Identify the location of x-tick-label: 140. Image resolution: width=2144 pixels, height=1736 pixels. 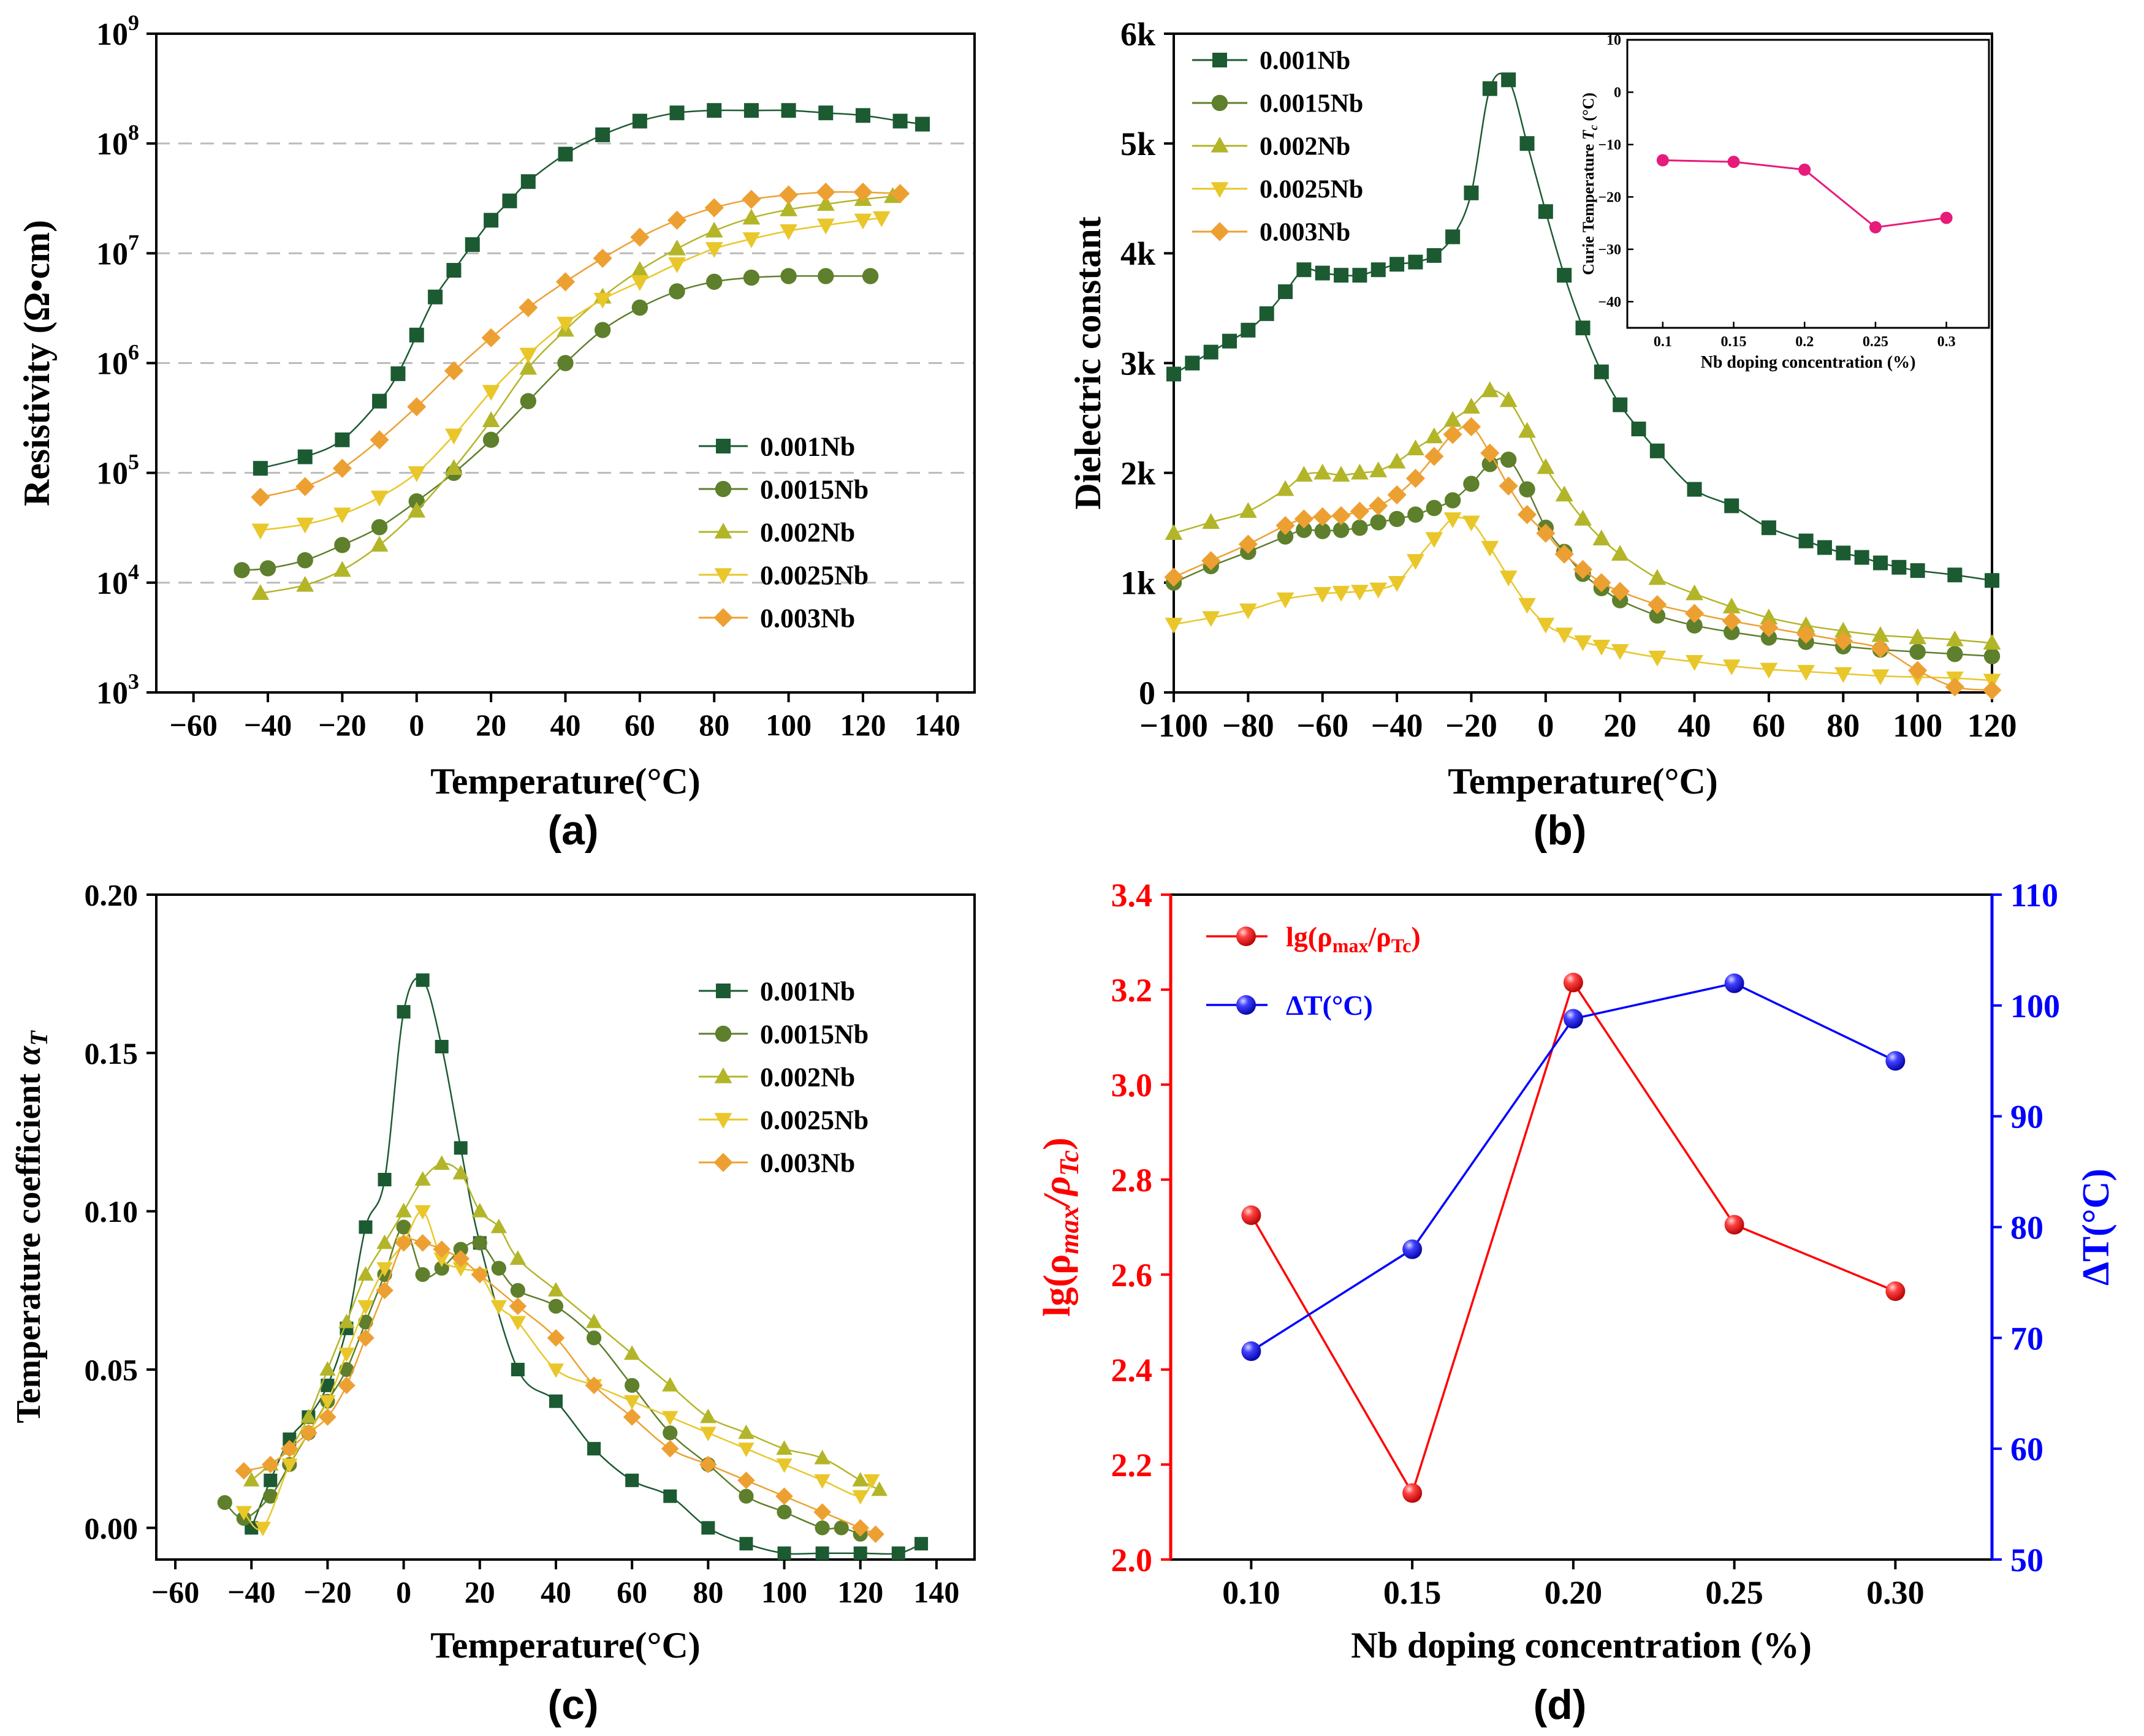
(937, 725).